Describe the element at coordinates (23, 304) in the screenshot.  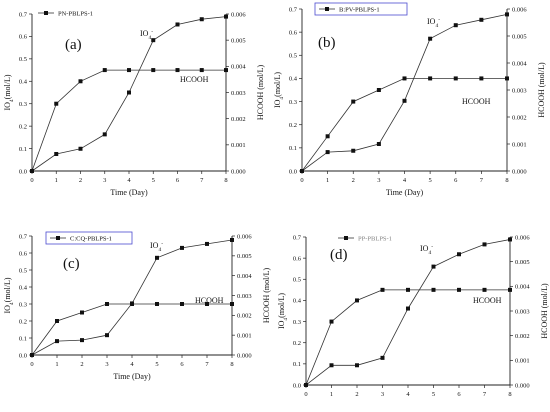
I see `y-left-tick-label: 0.3` at that location.